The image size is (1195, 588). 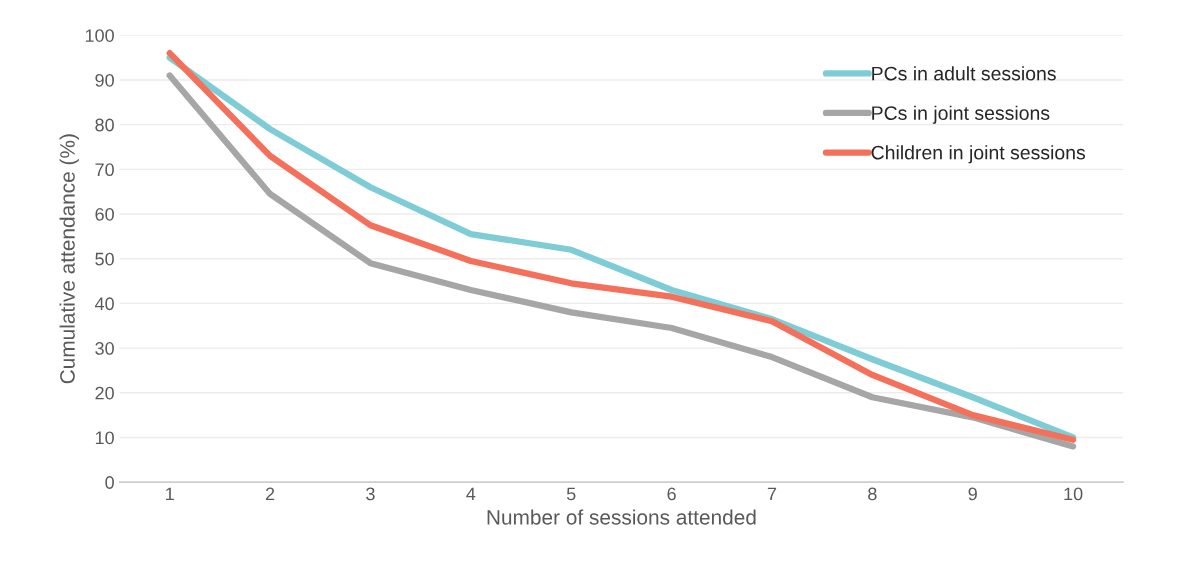 I want to click on y-axis-title: Cumulative attendance (%), so click(x=69, y=259).